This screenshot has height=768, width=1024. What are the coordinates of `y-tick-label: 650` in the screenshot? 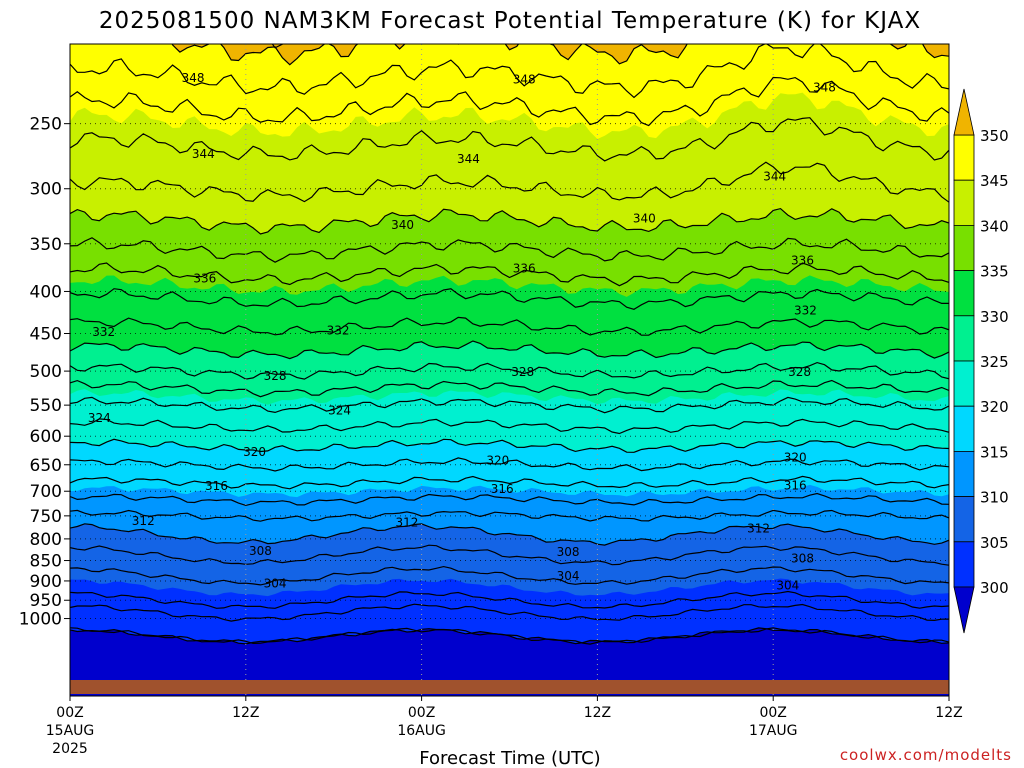 It's located at (46, 466).